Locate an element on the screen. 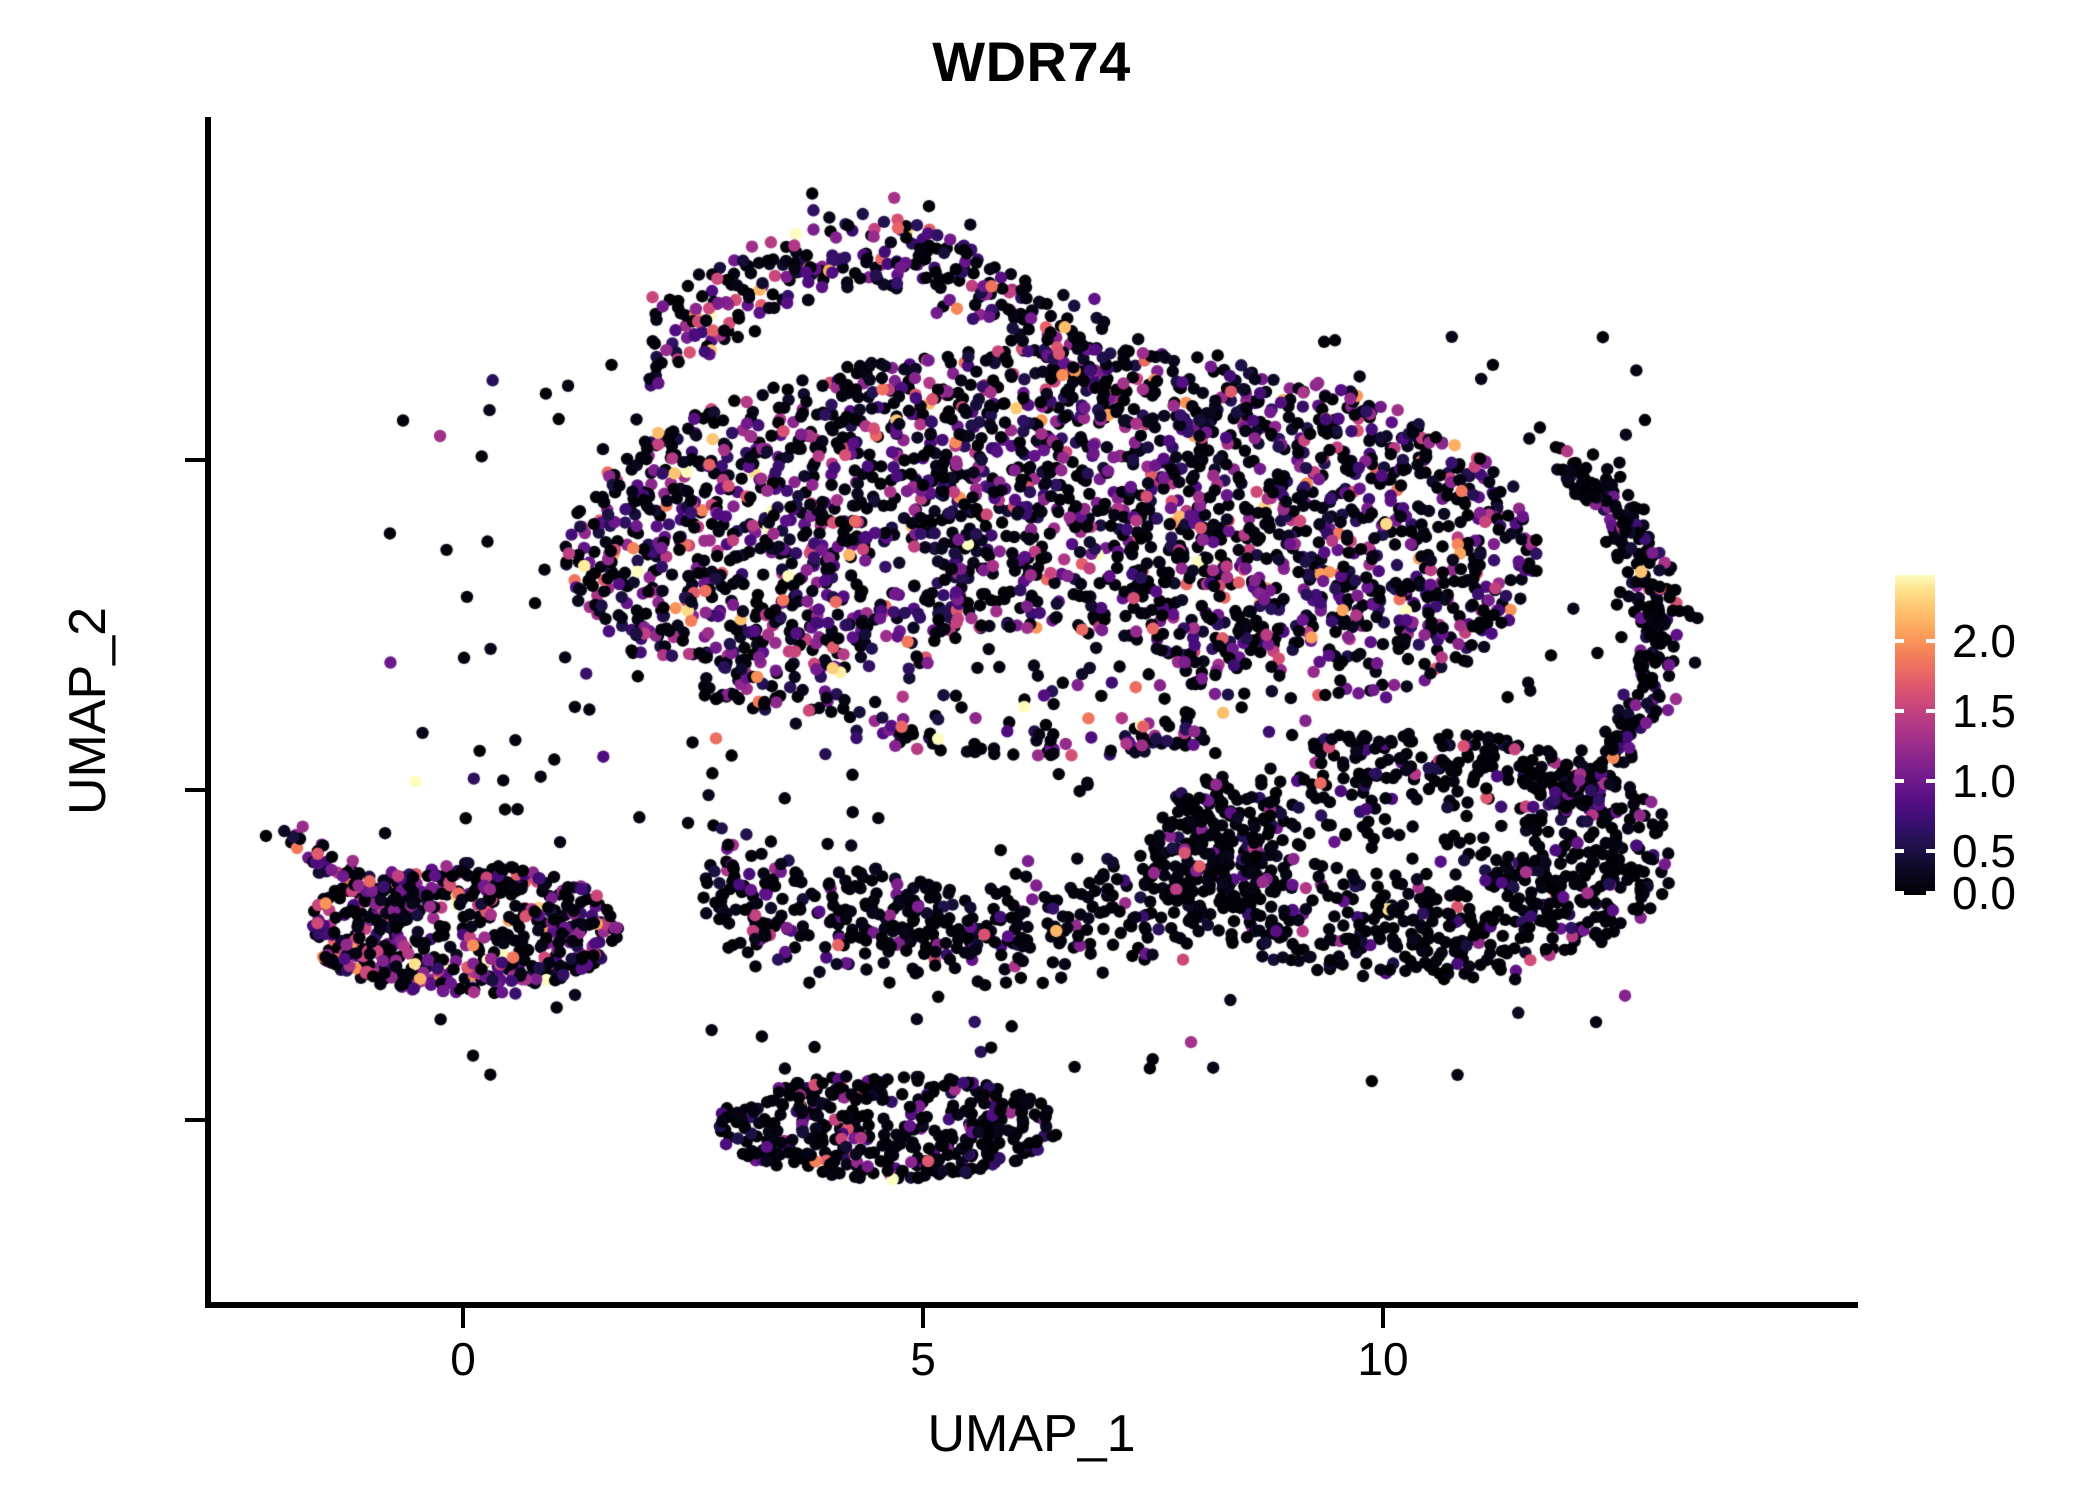 The width and height of the screenshot is (2100, 1500). colorbar-tick-0.5 is located at coordinates (1915, 851).